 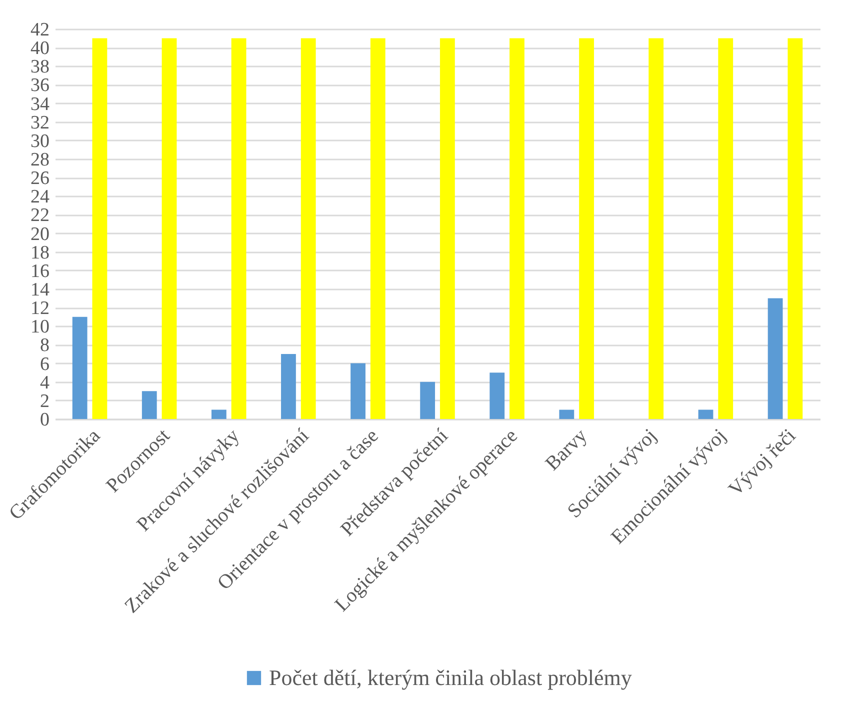 What do you see at coordinates (450, 677) in the screenshot?
I see `legend-label: Počet dětí, kterým činila oblast problémy` at bounding box center [450, 677].